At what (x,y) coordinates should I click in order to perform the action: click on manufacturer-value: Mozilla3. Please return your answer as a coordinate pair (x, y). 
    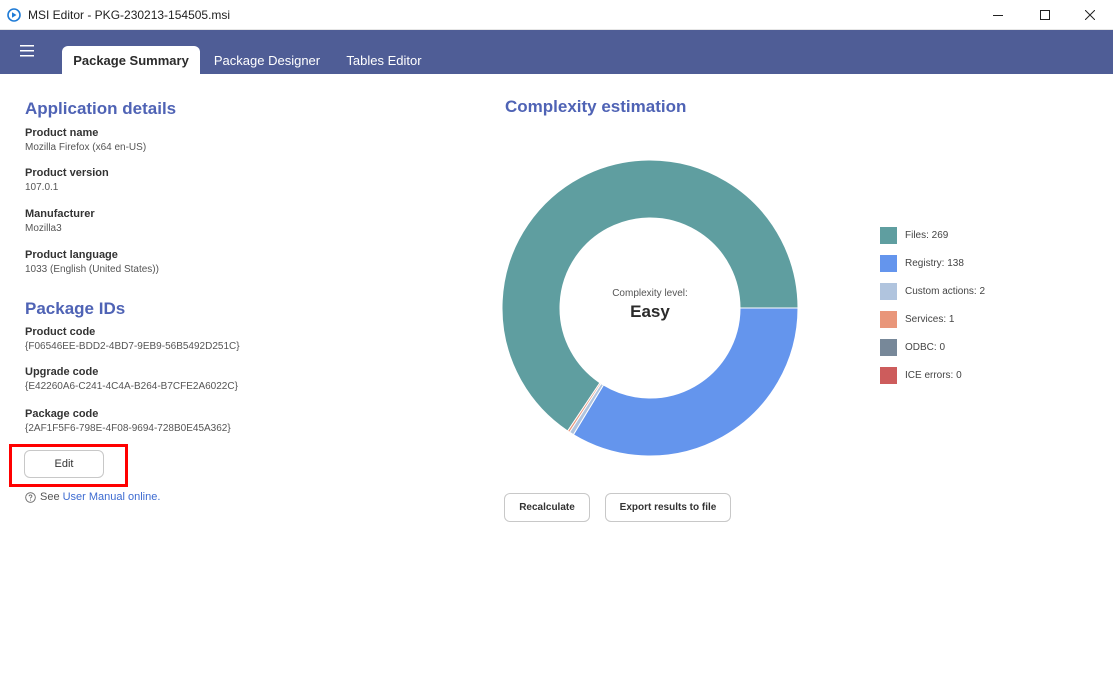
    Looking at the image, I should click on (43, 228).